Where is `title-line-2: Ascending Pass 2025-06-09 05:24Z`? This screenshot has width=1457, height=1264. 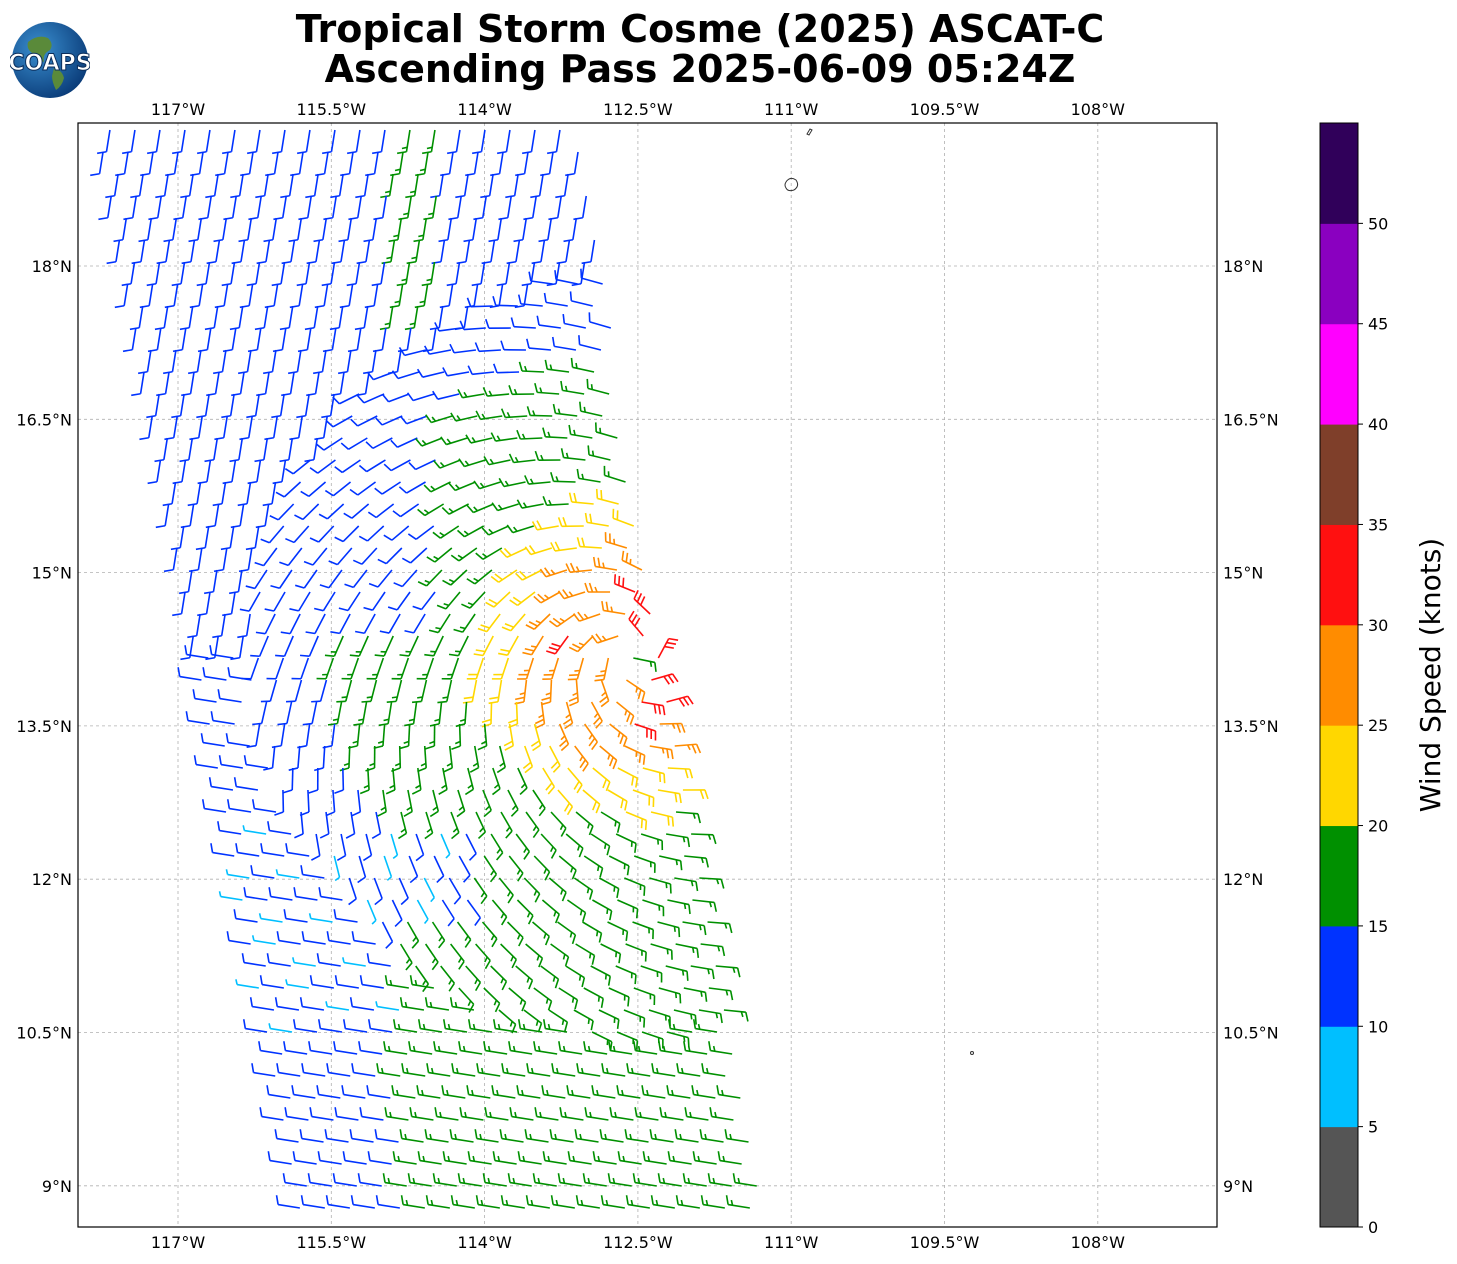 title-line-2: Ascending Pass 2025-06-09 05:24Z is located at coordinates (700, 69).